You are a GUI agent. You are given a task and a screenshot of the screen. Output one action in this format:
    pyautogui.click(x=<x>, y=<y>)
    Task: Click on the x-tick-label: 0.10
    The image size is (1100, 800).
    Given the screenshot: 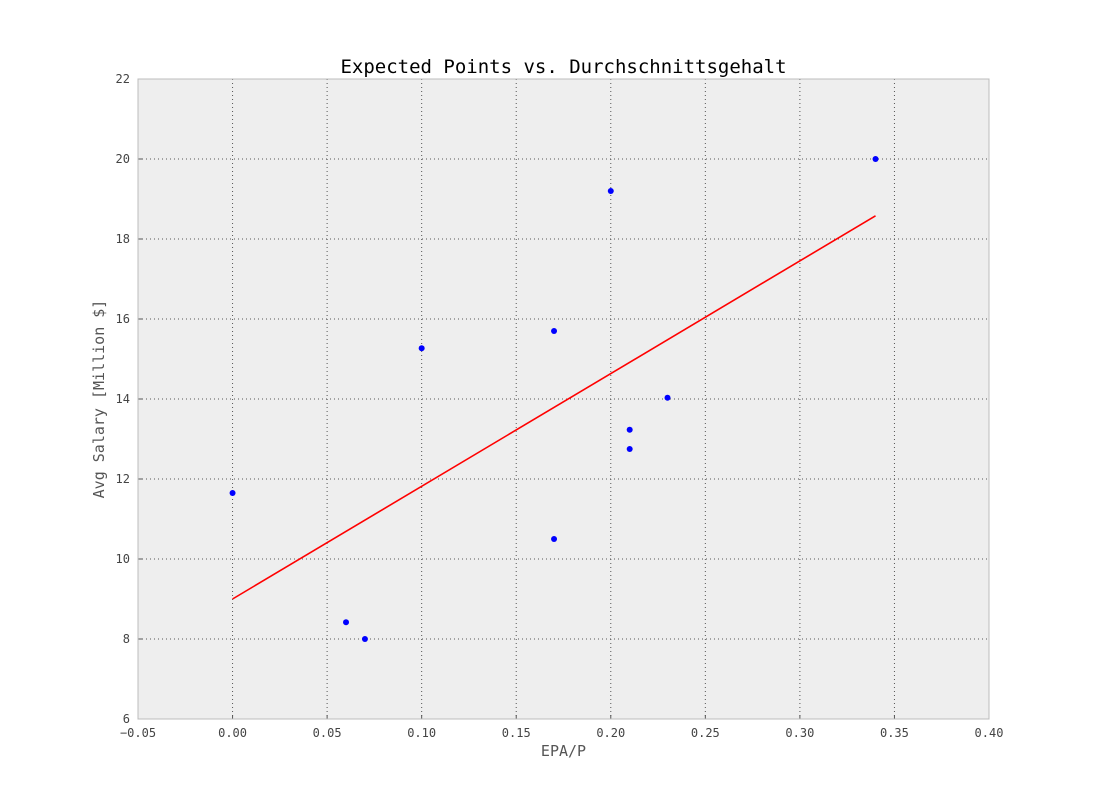 What is the action you would take?
    pyautogui.click(x=421, y=733)
    